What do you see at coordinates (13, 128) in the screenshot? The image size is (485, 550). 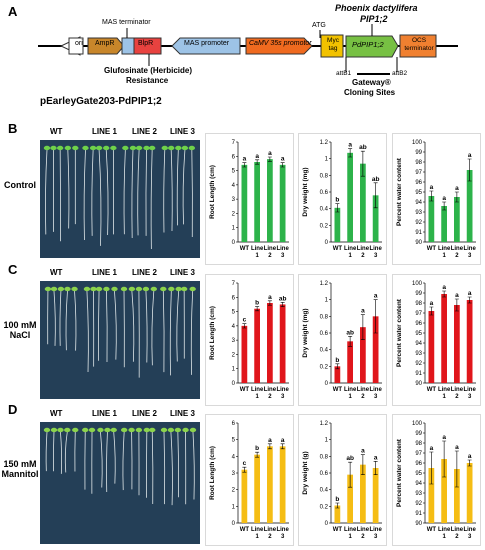 I see `panel-letter-b: B` at bounding box center [13, 128].